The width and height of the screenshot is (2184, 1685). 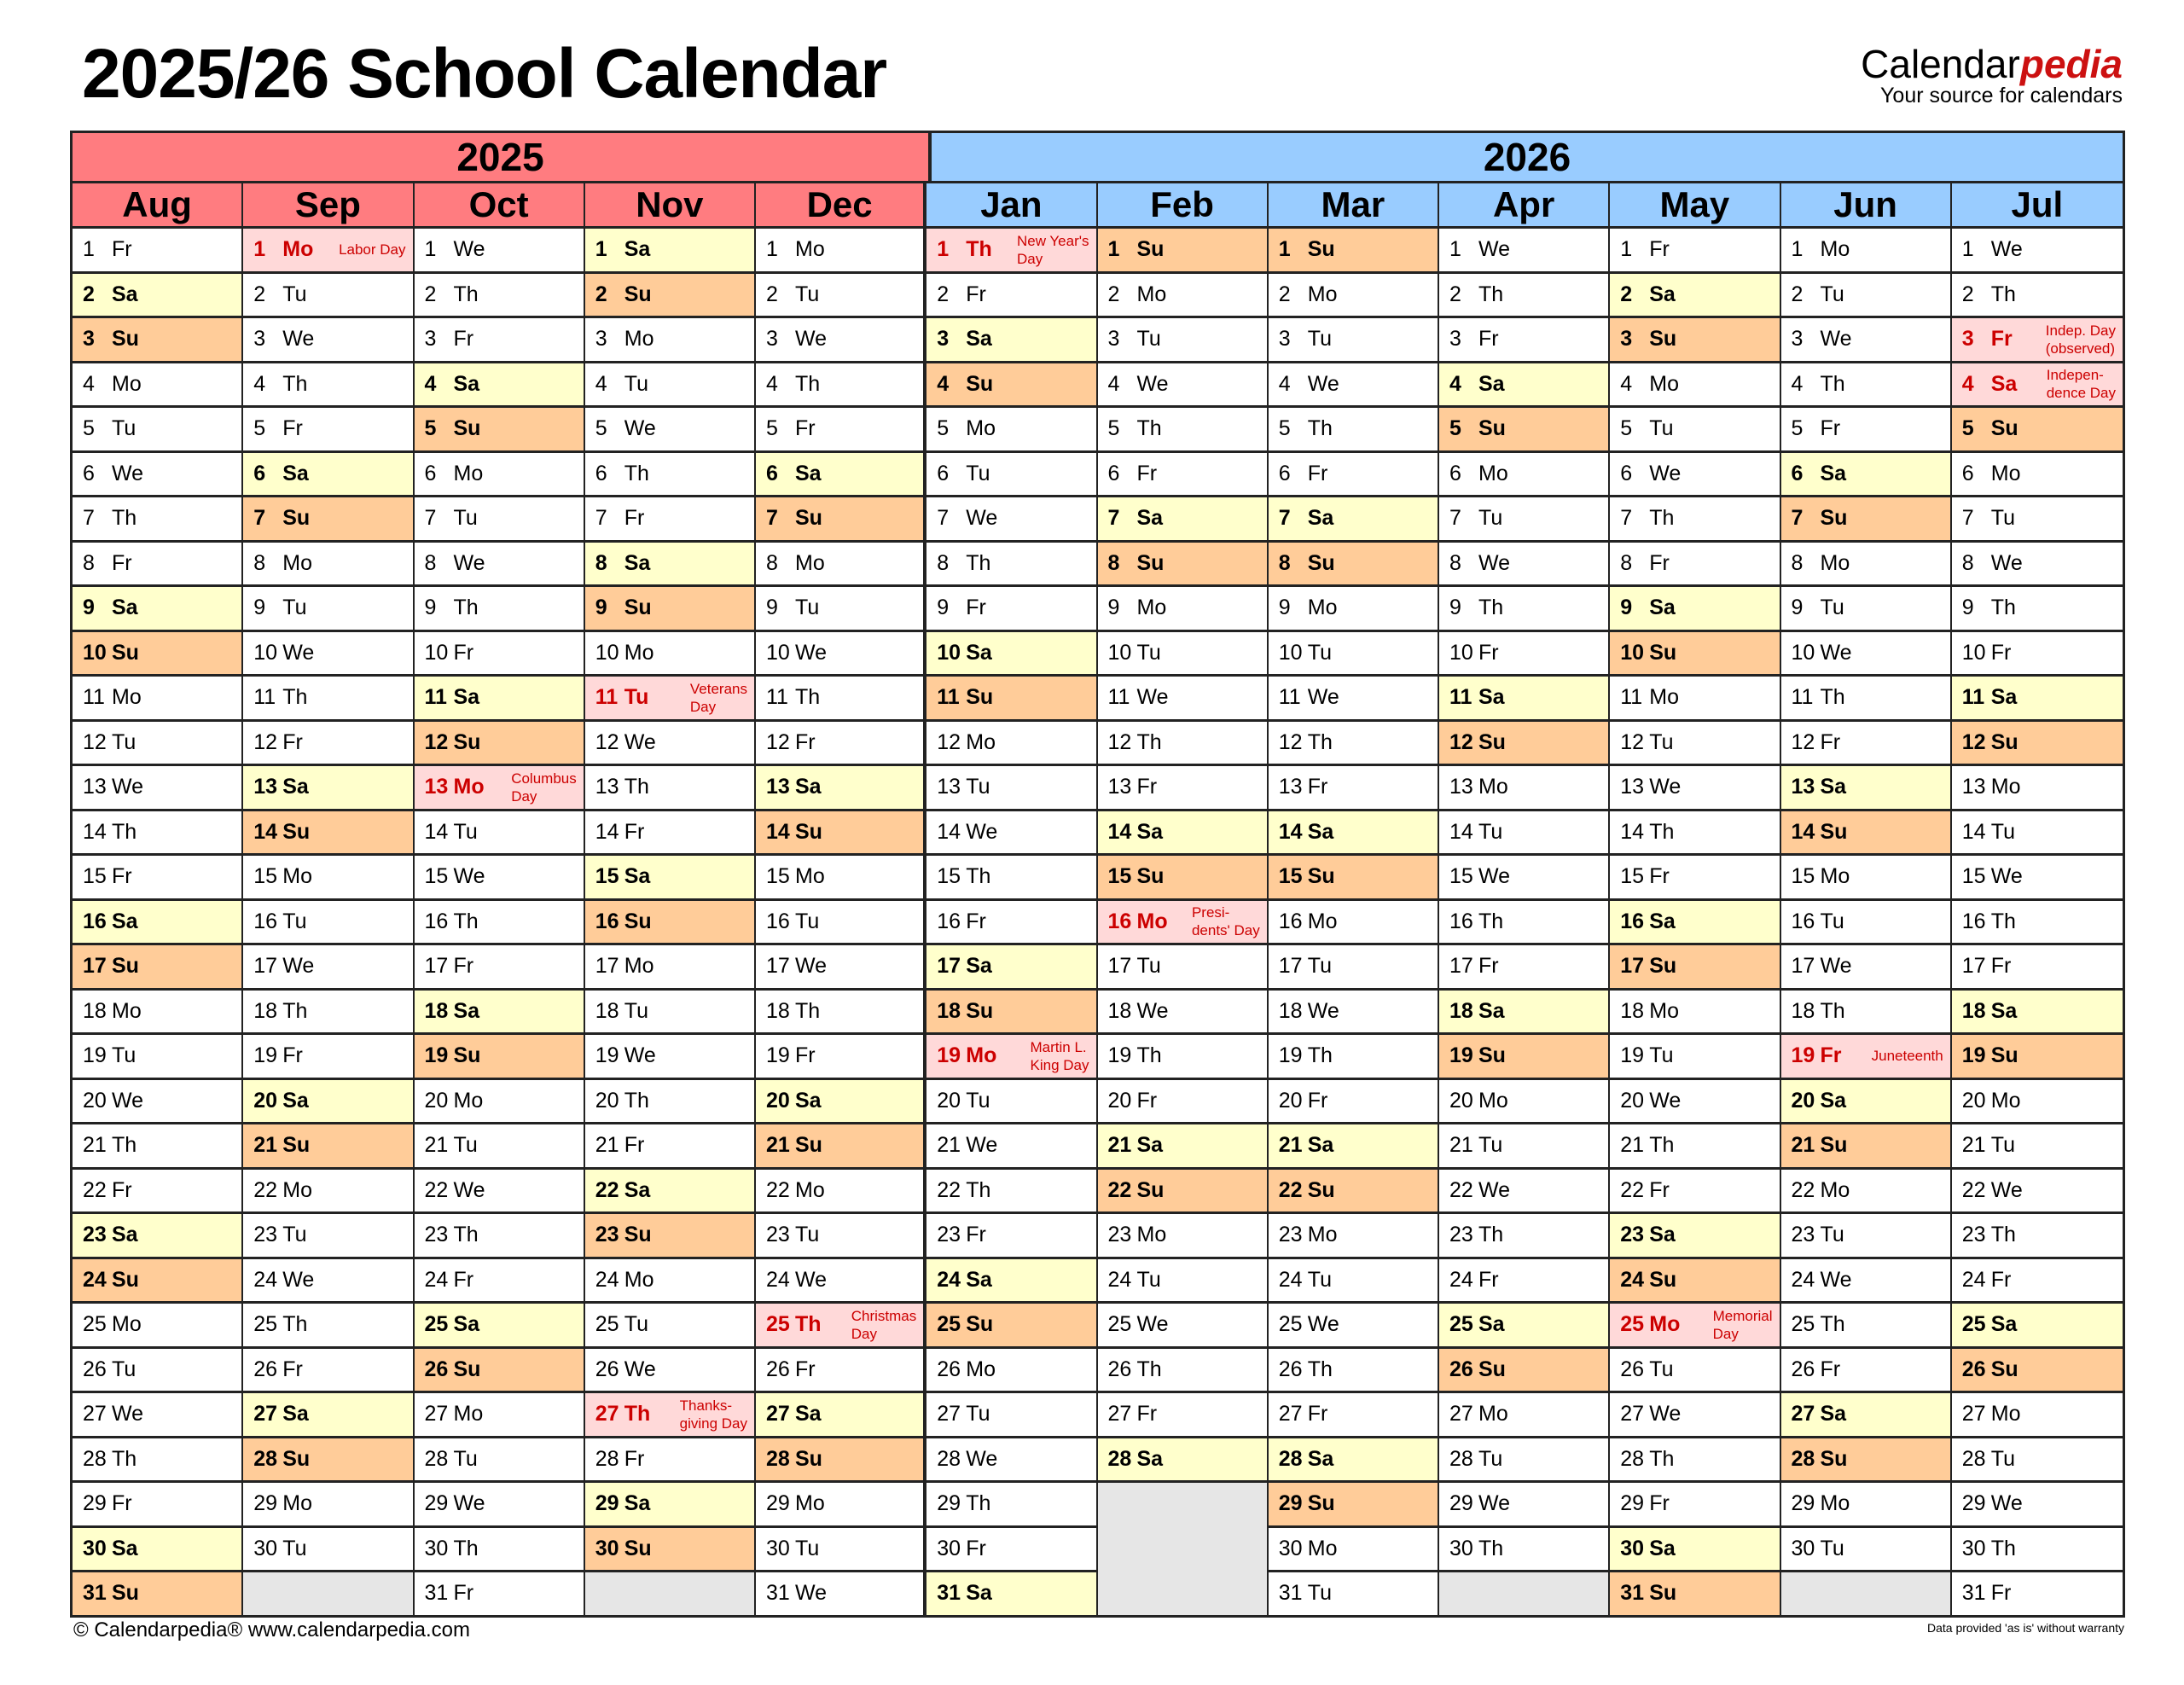 I want to click on month-header: Aug, so click(x=157, y=206).